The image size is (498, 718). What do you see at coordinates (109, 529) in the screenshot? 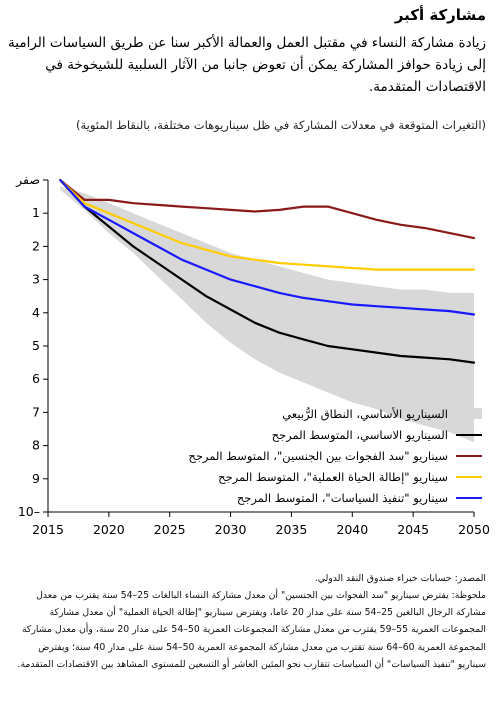
I see `x-tick-label: 2020` at bounding box center [109, 529].